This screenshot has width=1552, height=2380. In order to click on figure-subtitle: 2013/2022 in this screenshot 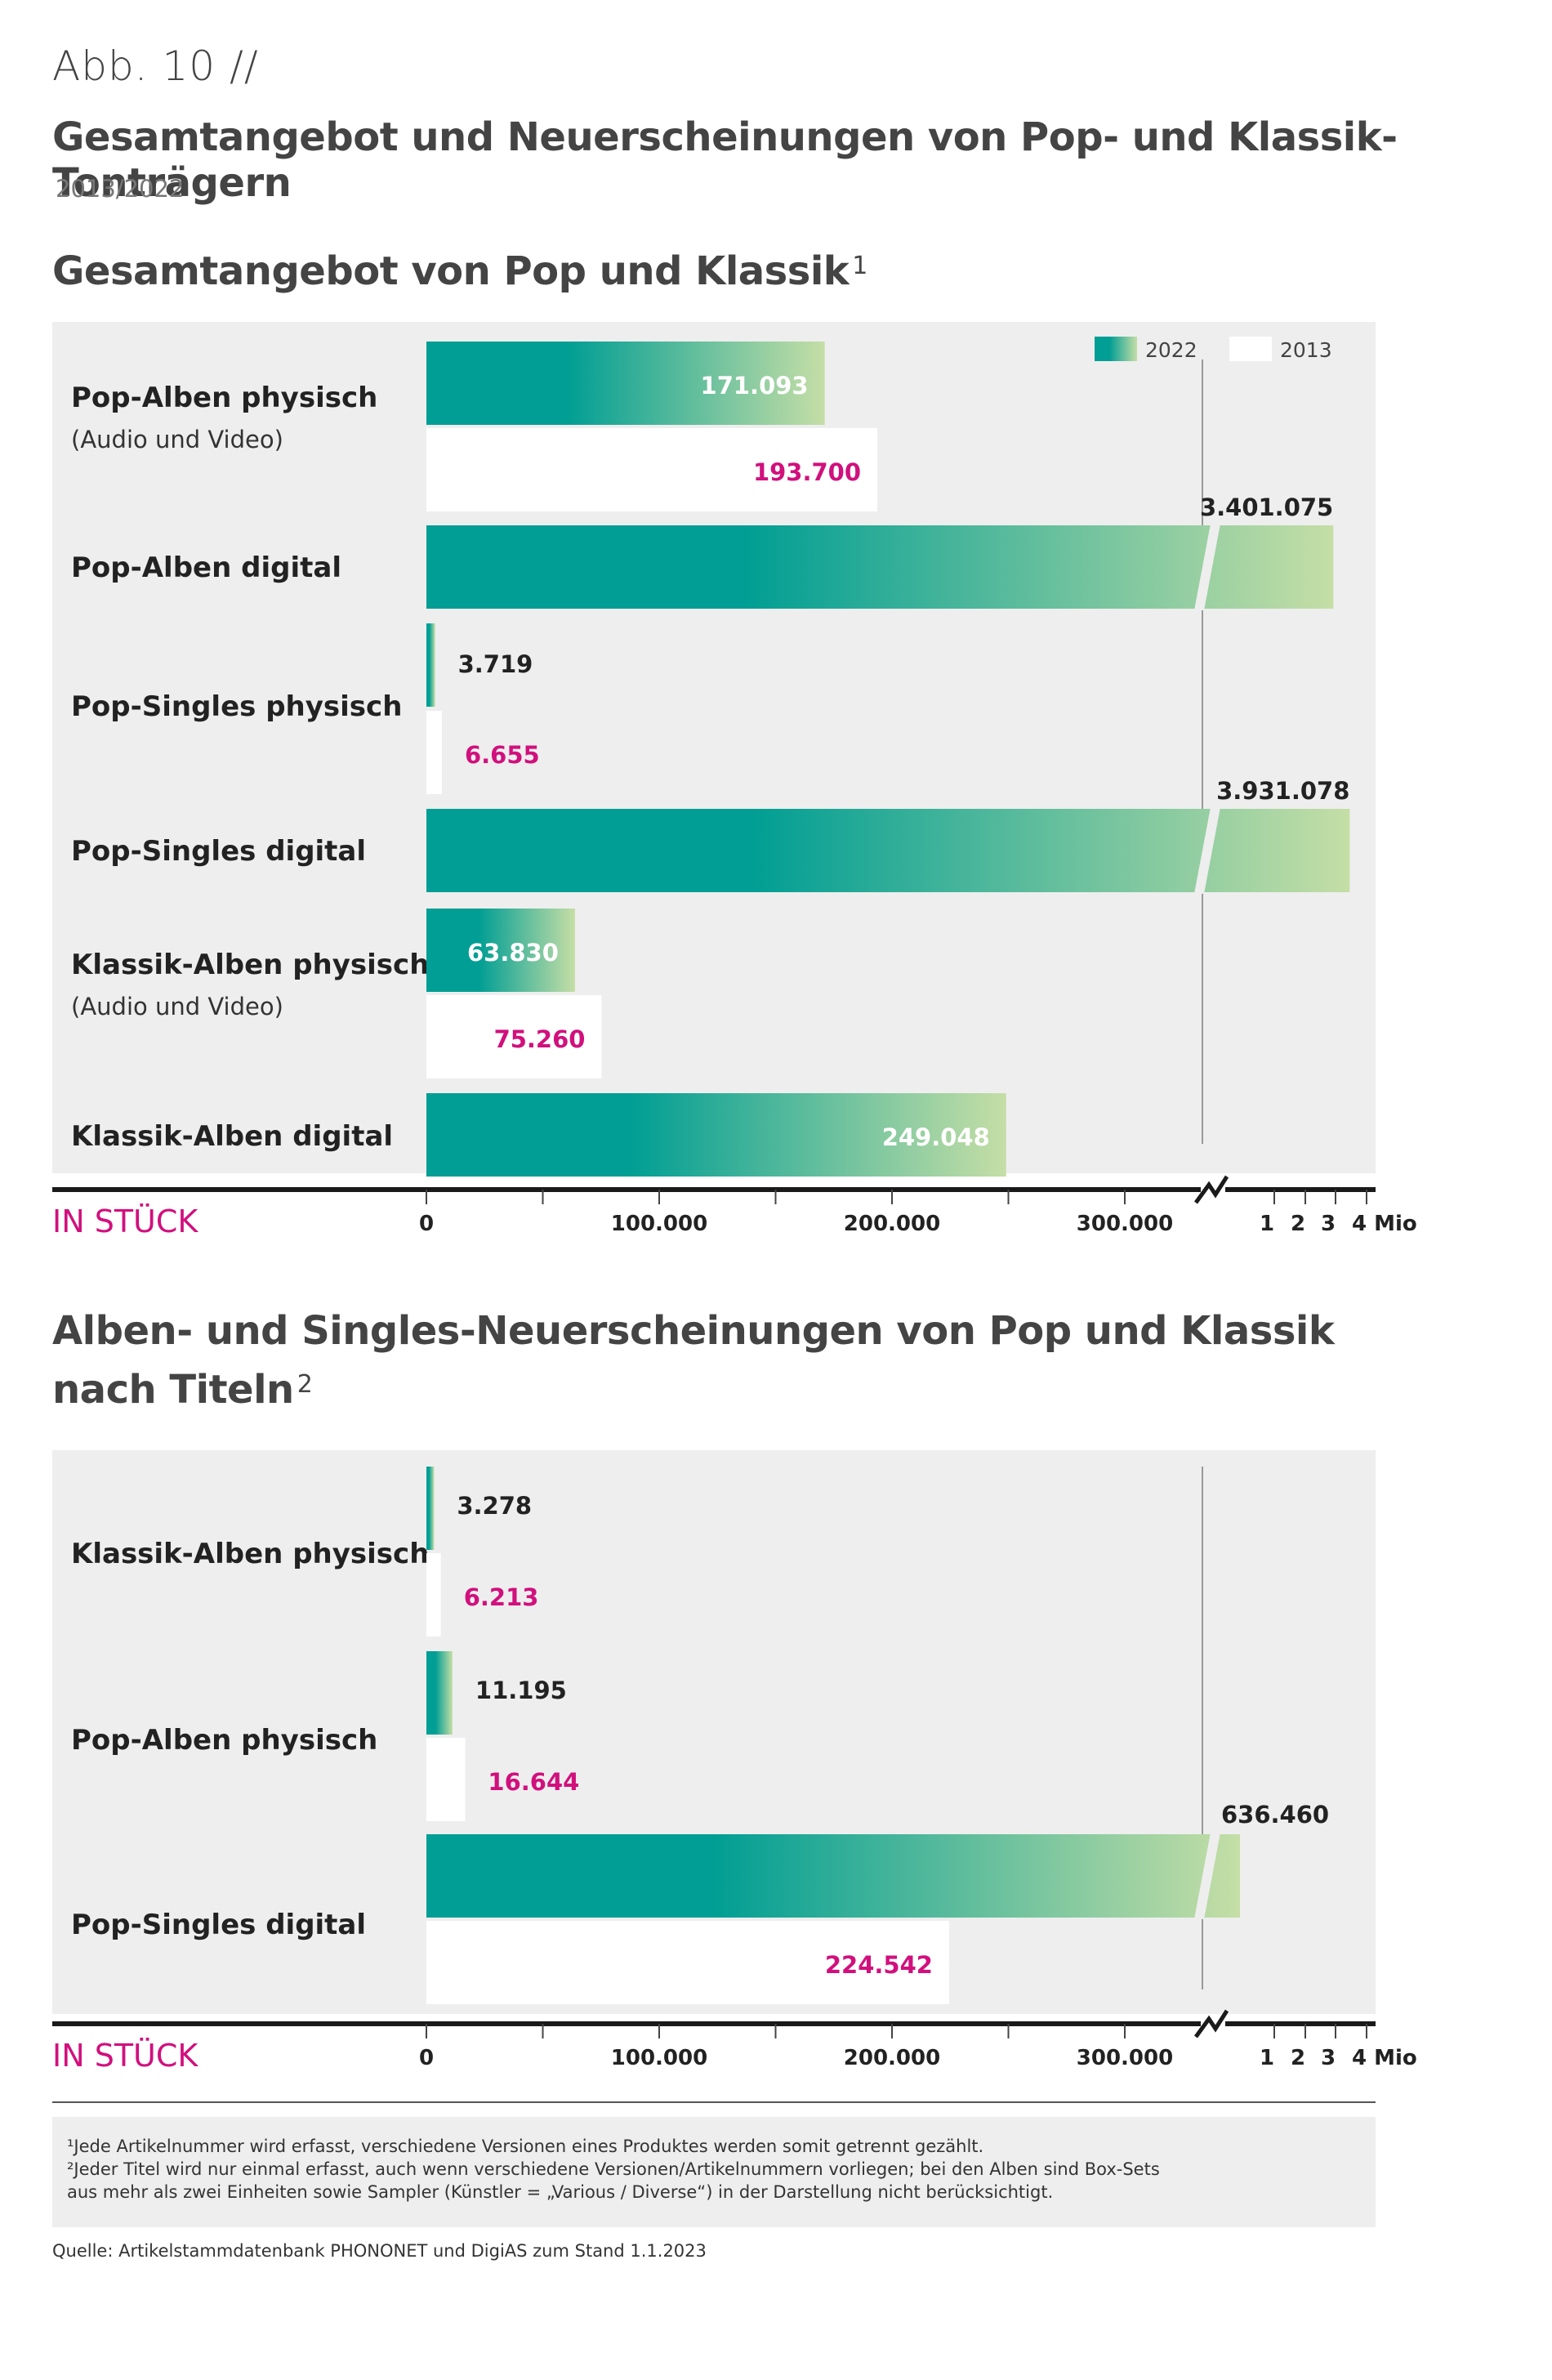, I will do `click(121, 189)`.